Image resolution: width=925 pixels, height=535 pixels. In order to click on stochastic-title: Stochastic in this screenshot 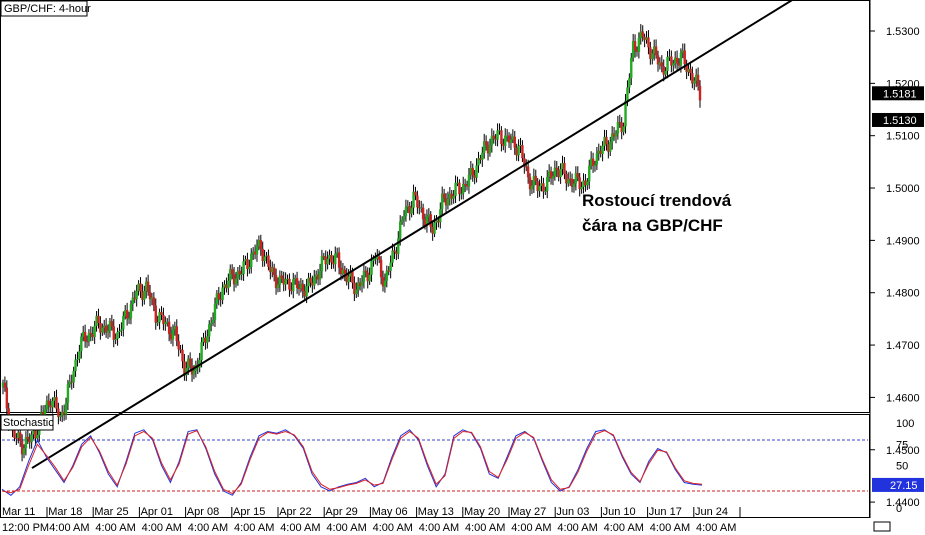, I will do `click(28, 423)`.